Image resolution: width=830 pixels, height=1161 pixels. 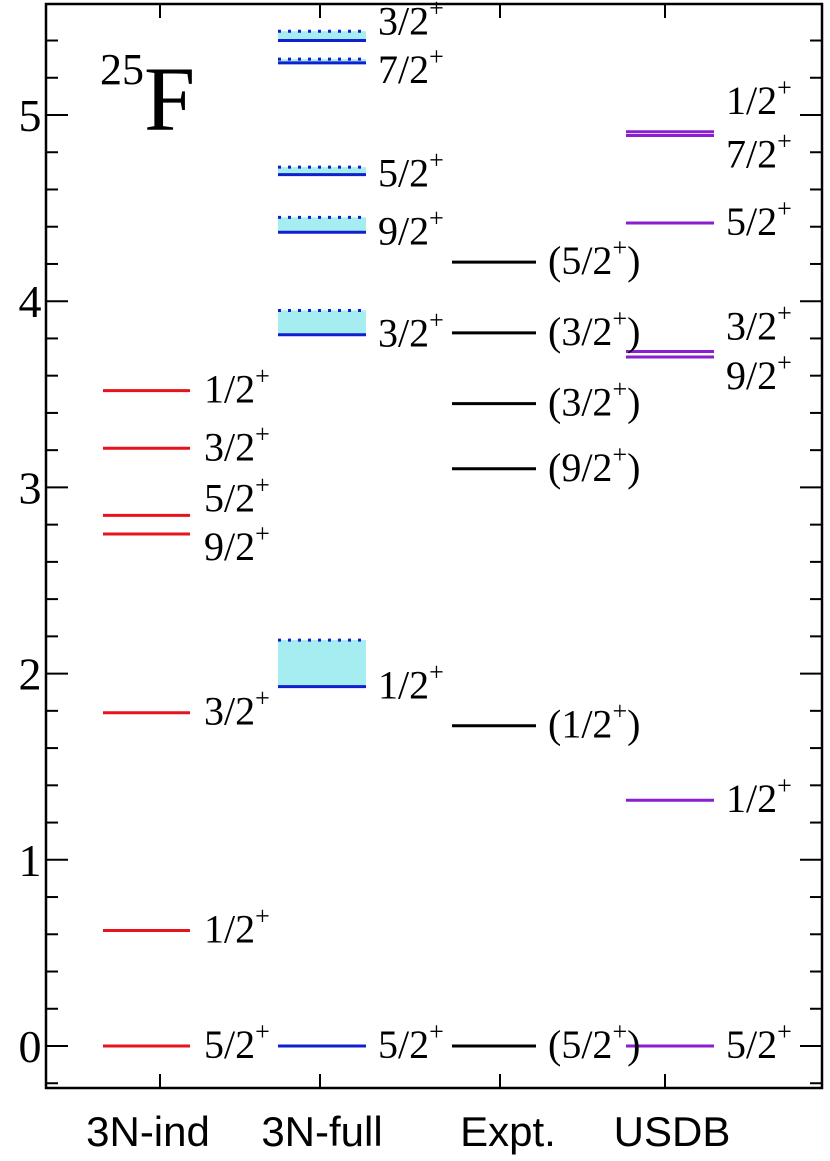 I want to click on y-axis-tick-labels: 0 1 2 3 4 5, so click(x=30, y=581).